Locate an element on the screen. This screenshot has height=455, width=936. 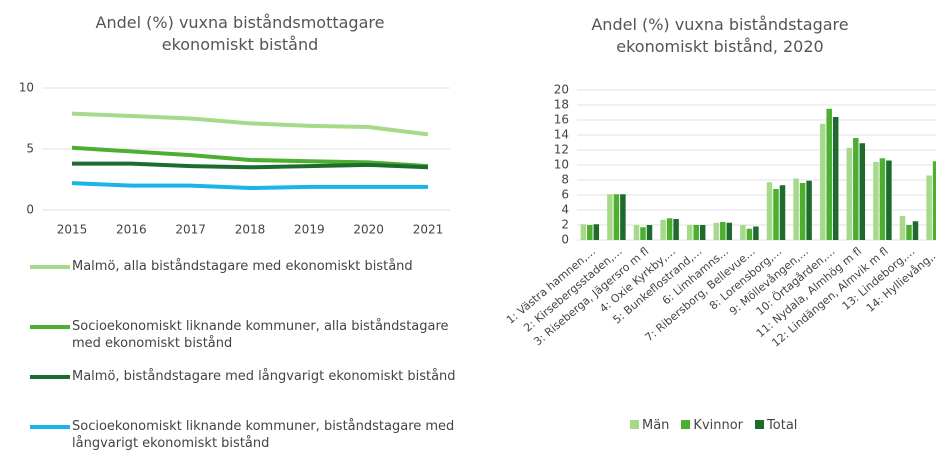
y-tick-label: 14 is located at coordinates (561, 135).